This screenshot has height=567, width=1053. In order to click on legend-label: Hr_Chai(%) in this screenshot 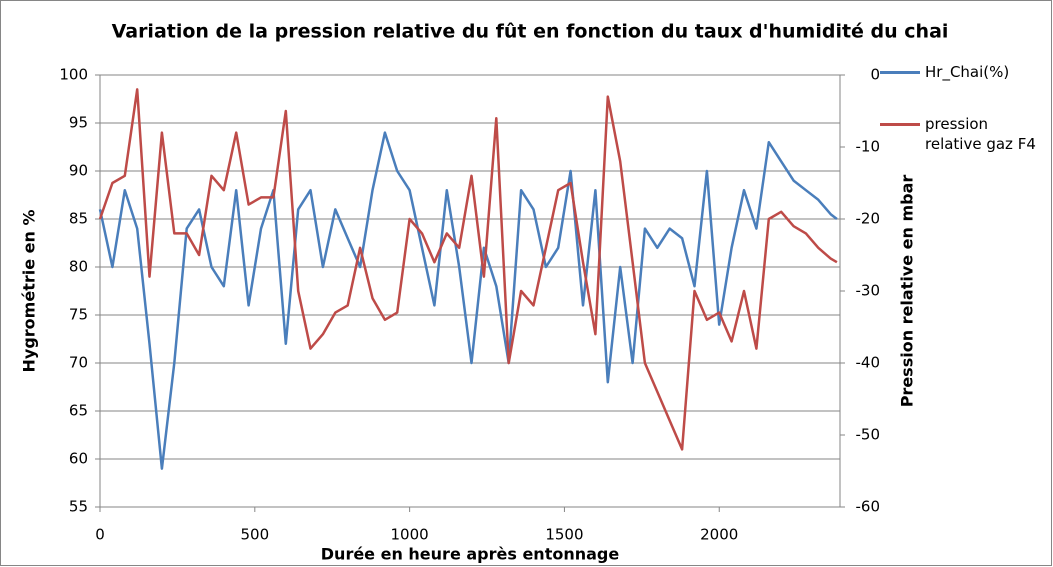, I will do `click(967, 72)`.